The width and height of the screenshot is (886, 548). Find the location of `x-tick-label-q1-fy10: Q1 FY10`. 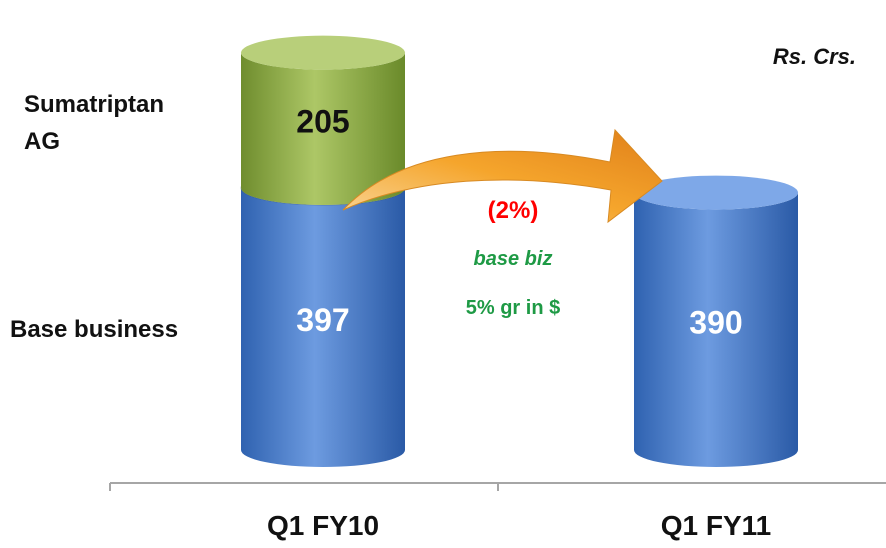

x-tick-label-q1-fy10: Q1 FY10 is located at coordinates (323, 525).